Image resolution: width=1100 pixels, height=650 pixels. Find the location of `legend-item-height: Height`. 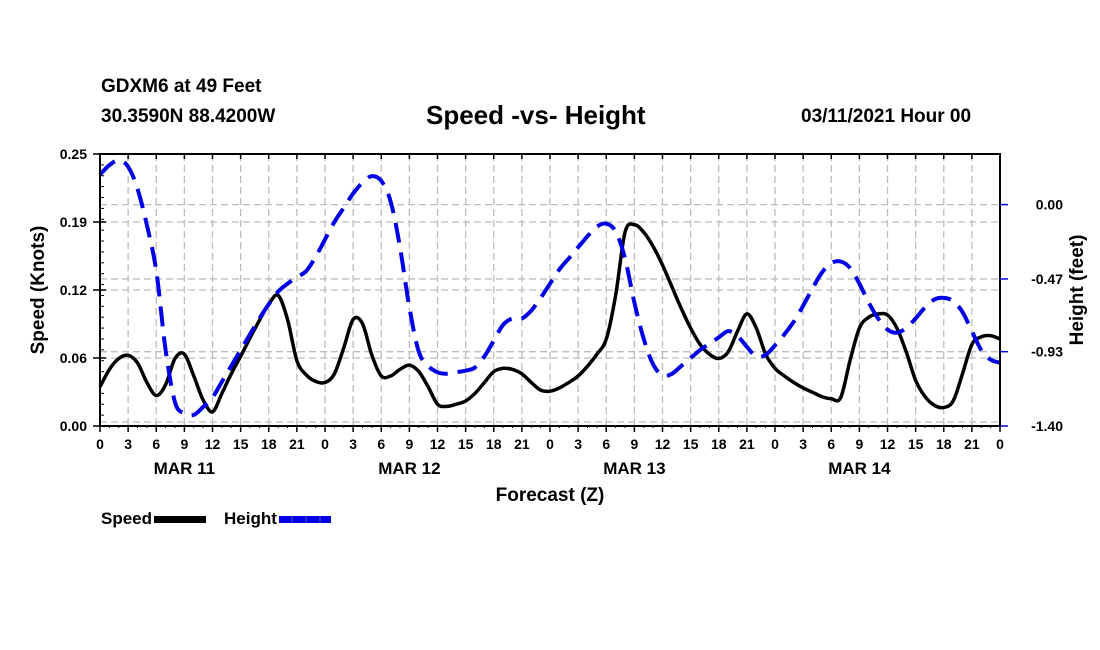

legend-item-height: Height is located at coordinates (277, 519).